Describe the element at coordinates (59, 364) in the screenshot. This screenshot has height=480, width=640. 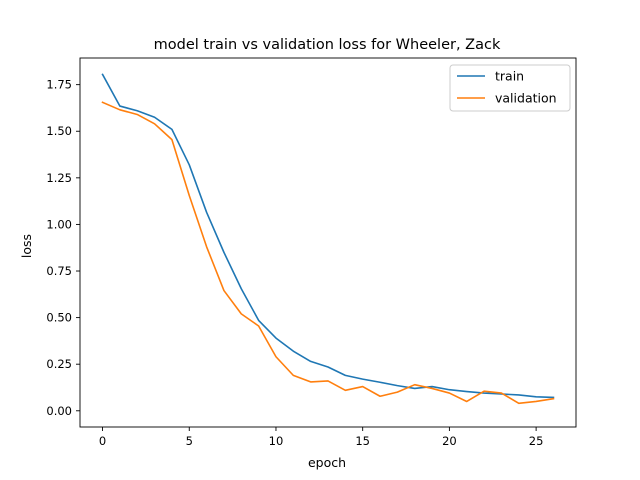
I see `y-tick-label: 0.25` at that location.